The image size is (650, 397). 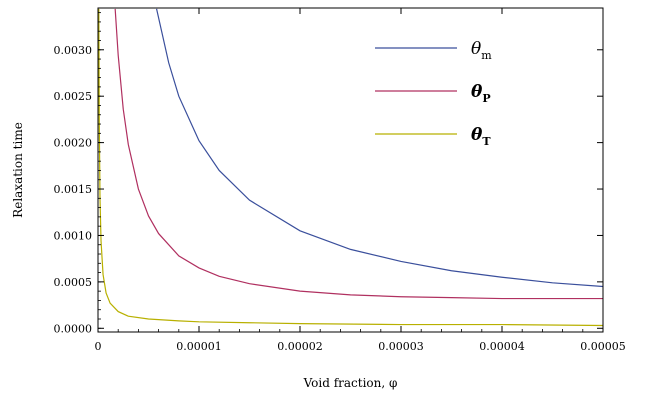 What do you see at coordinates (73, 50) in the screenshot?
I see `y-tick-label: 0.0030` at bounding box center [73, 50].